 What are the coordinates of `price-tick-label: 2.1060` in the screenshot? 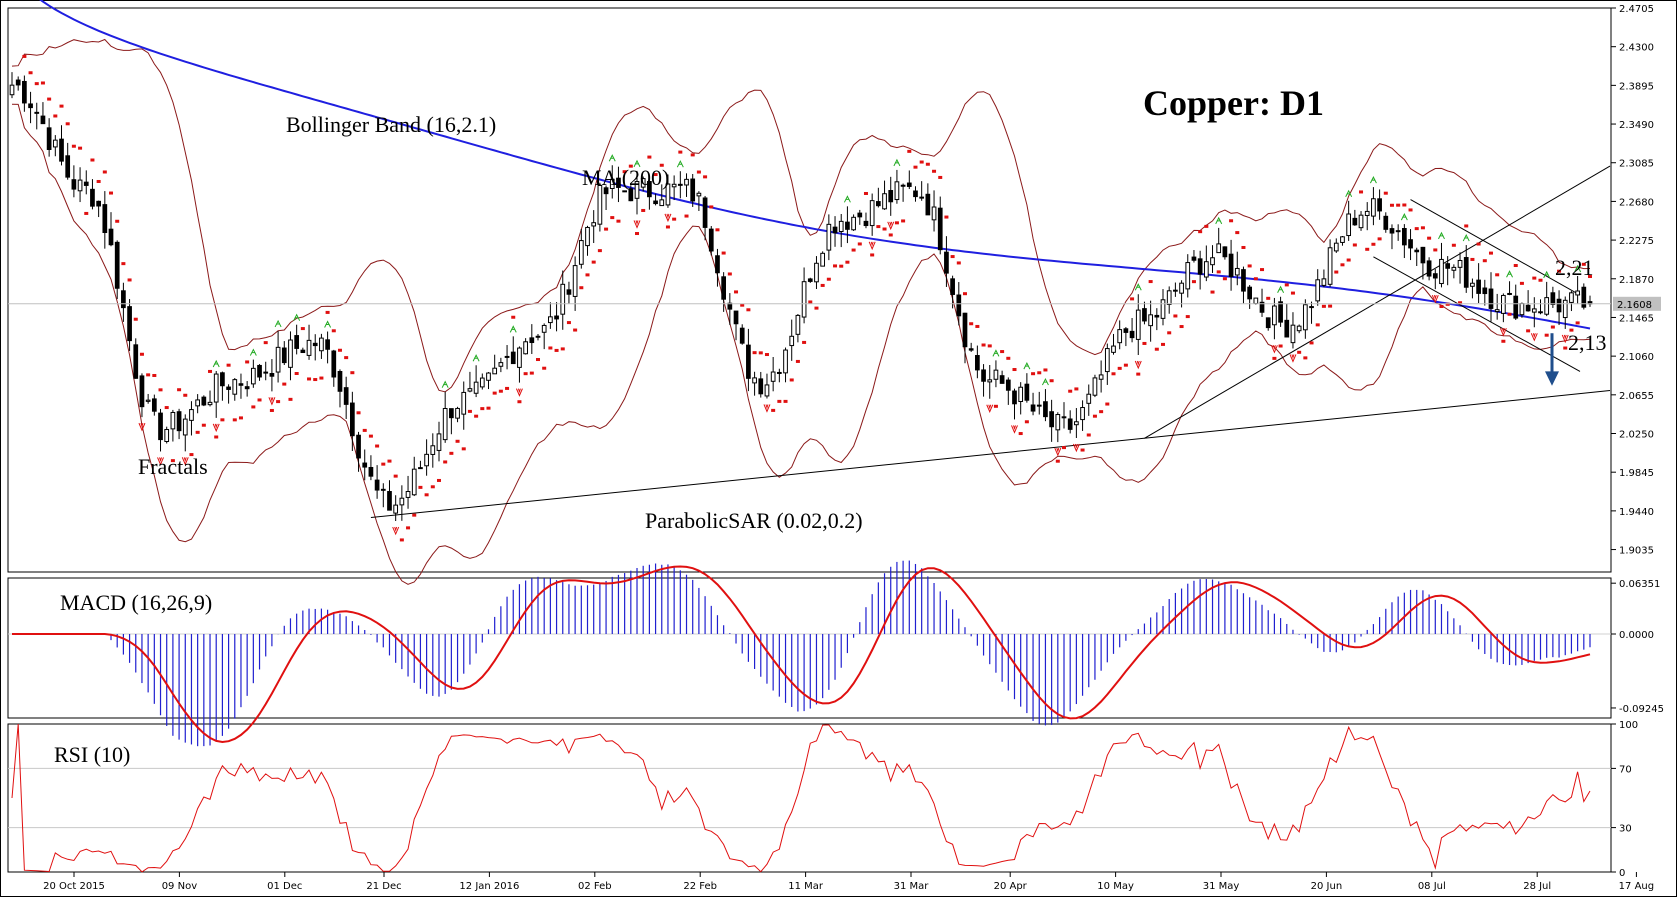 It's located at (1636, 357).